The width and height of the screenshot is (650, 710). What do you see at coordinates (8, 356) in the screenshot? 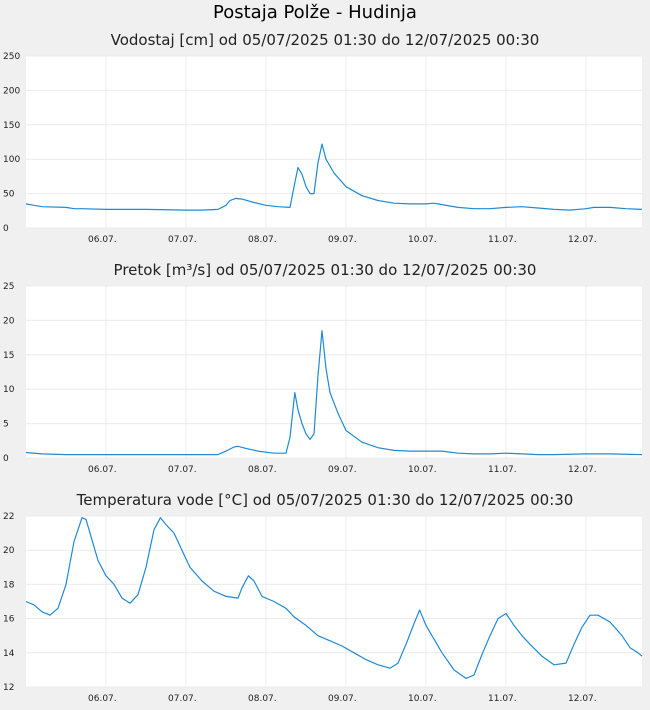
I see `y-tick-label: 15` at bounding box center [8, 356].